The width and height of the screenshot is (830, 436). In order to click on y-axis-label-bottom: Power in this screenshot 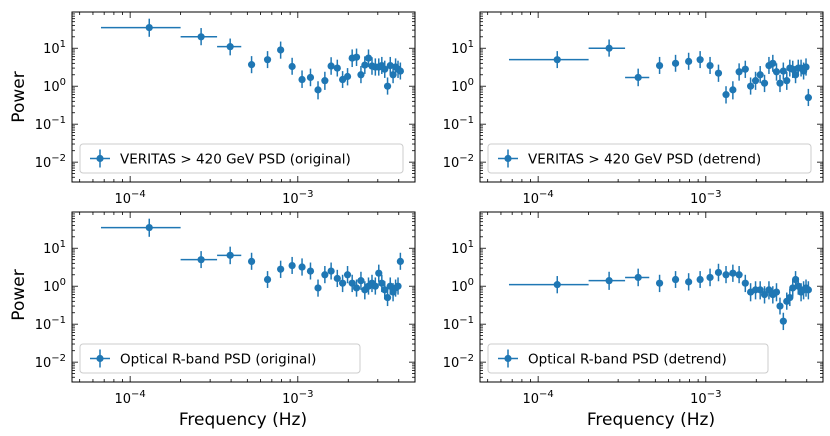, I will do `click(19, 294)`.